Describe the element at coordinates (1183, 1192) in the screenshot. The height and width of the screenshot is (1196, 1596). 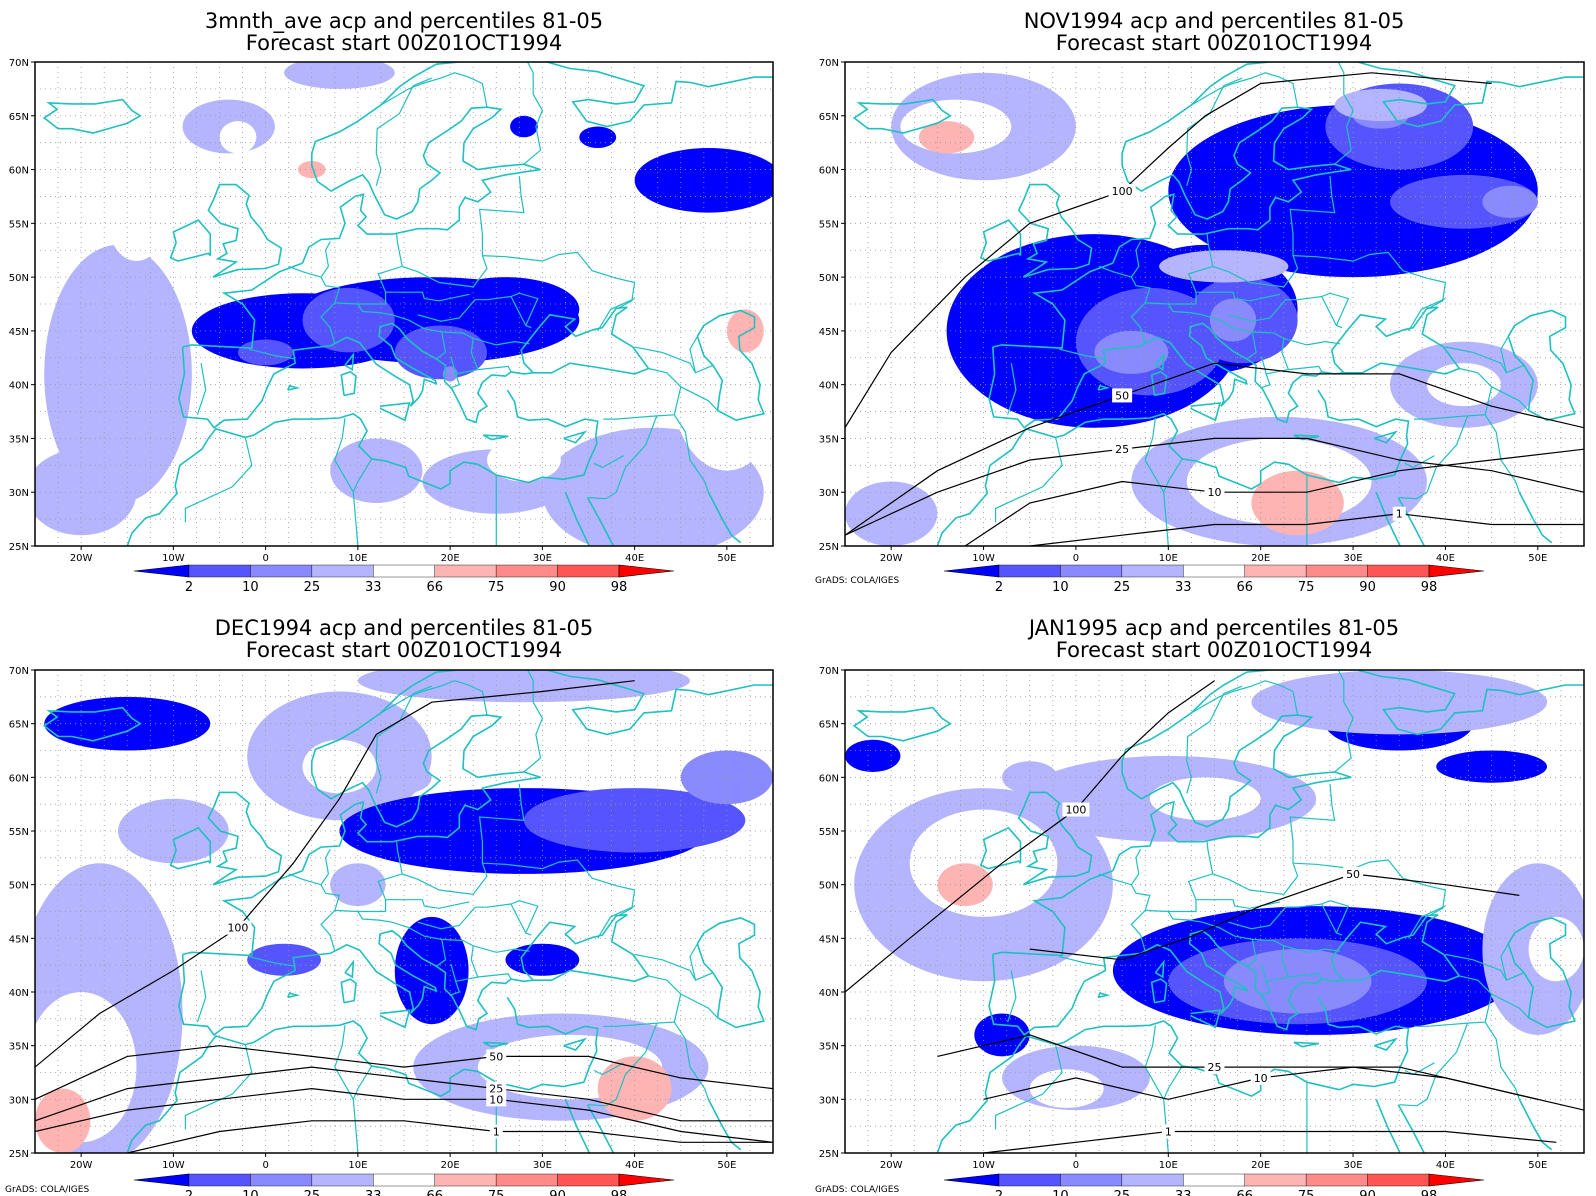
I see `colorbar-label: 33` at that location.